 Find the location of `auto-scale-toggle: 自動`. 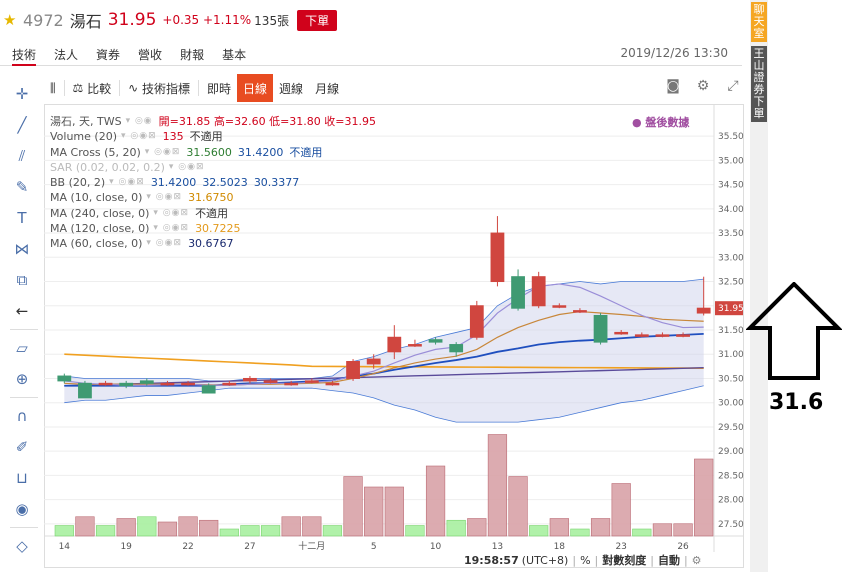

auto-scale-toggle: 自動 is located at coordinates (668, 560).